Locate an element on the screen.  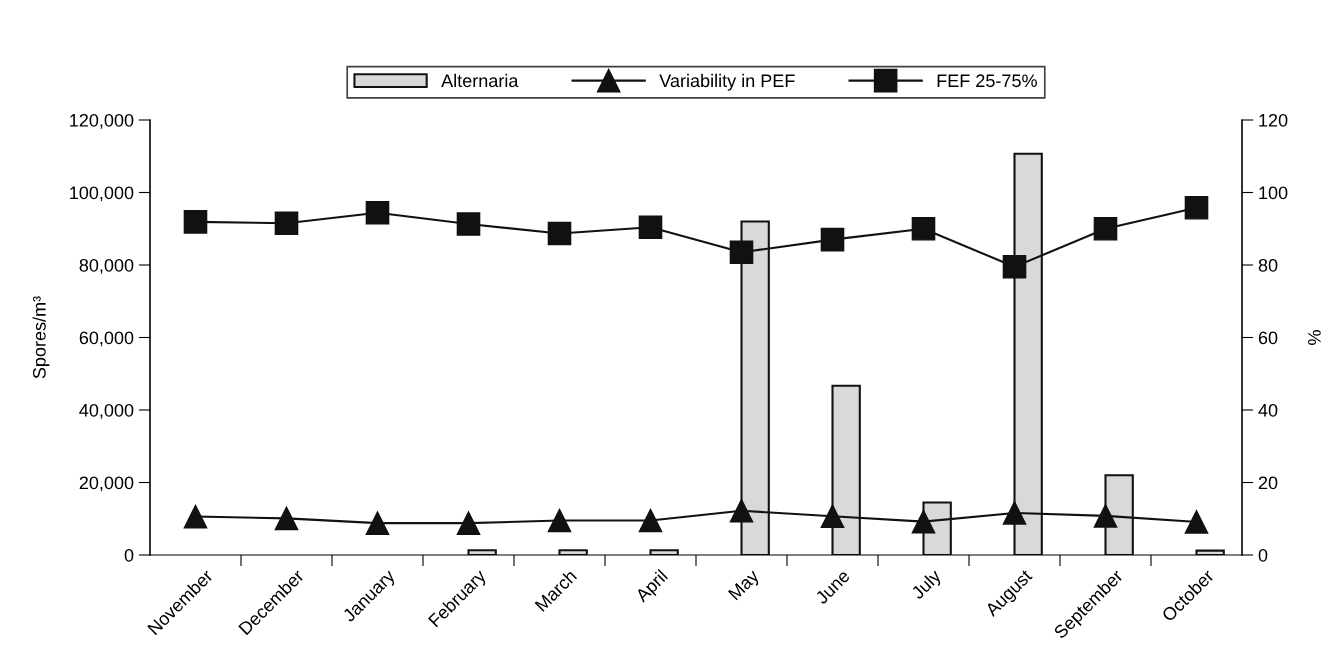
y-tick-label: 40,000 is located at coordinates (106, 411).